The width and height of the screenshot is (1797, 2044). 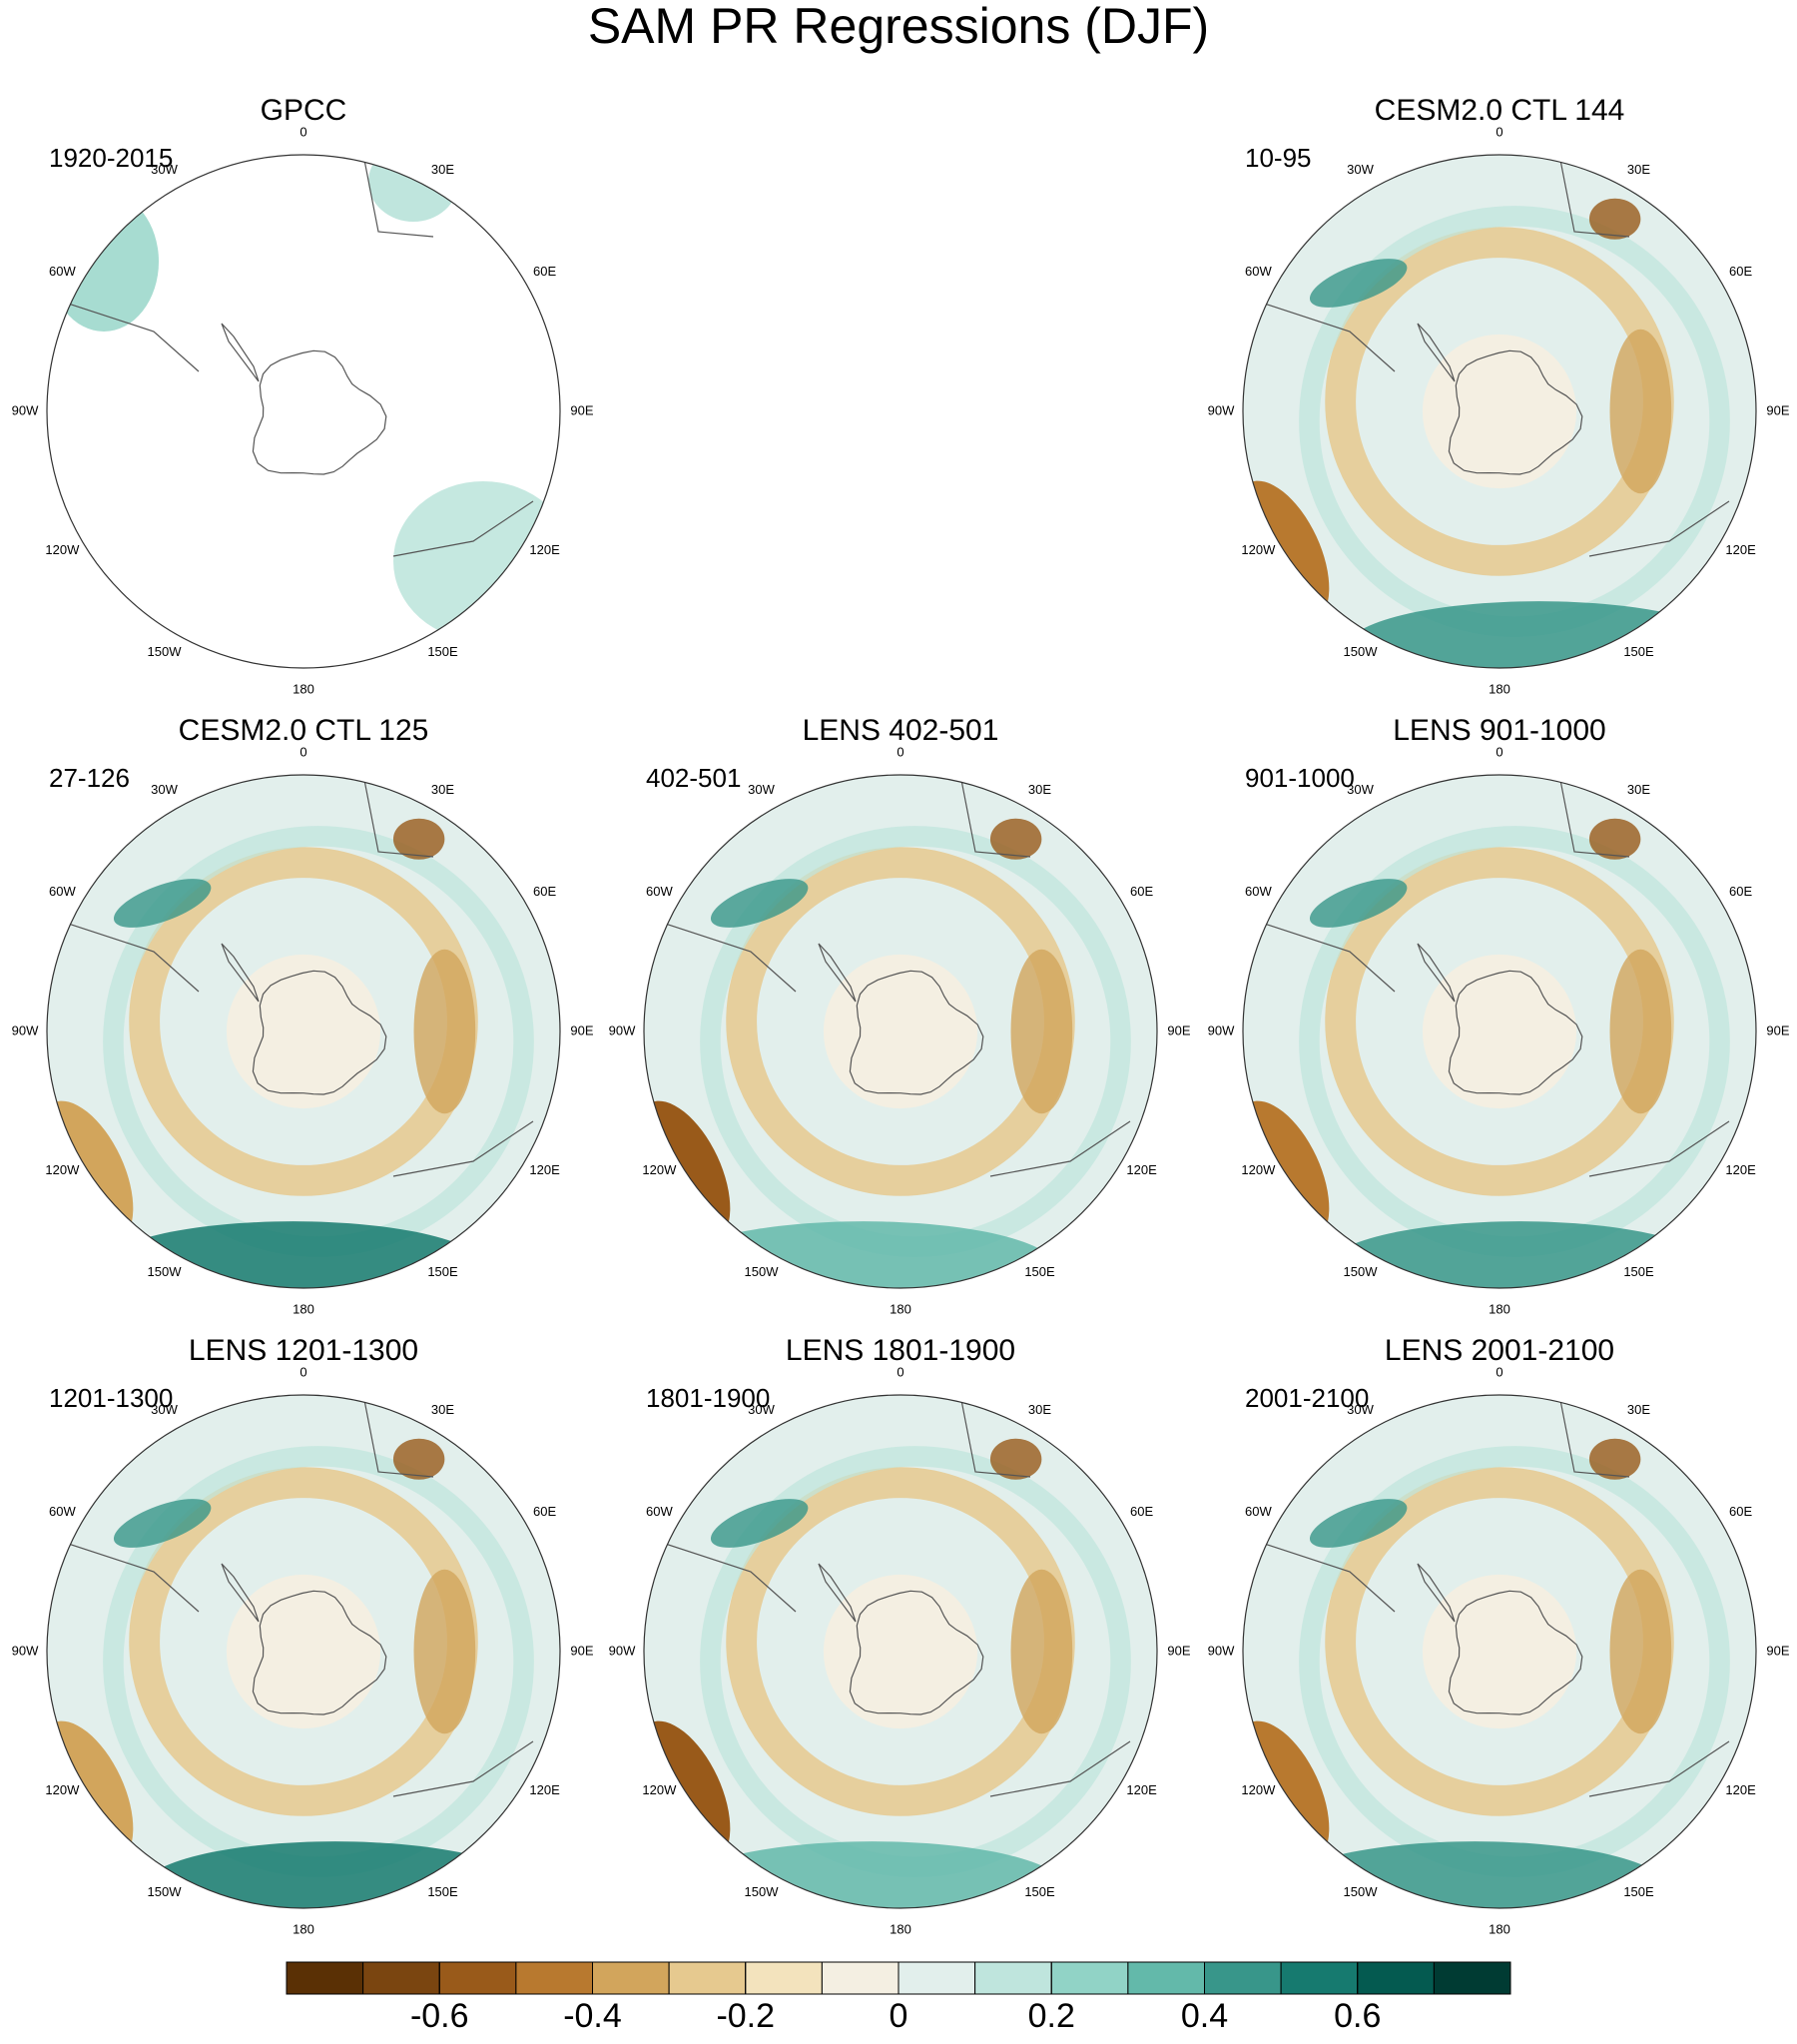 What do you see at coordinates (1051, 2016) in the screenshot?
I see `colorbar-tick-label: 0.2` at bounding box center [1051, 2016].